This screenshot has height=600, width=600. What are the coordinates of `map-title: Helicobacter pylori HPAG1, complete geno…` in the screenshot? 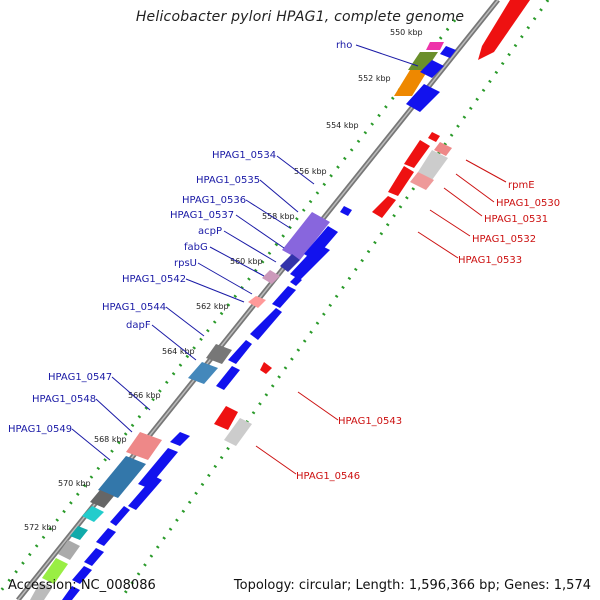 It's located at (300, 17).